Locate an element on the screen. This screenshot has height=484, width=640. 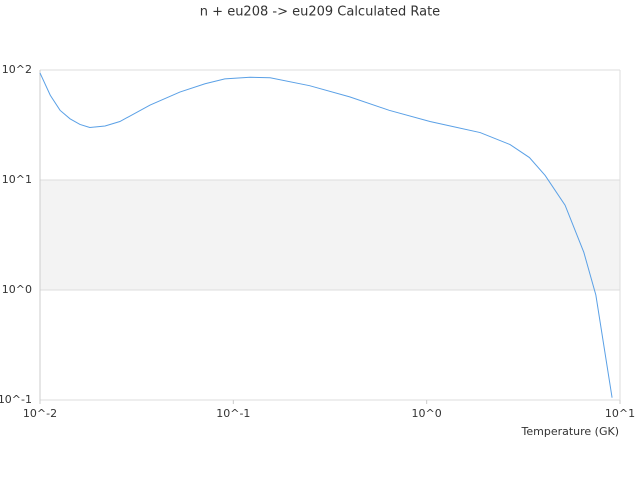
y-tick-label: 10^1 is located at coordinates (17, 179).